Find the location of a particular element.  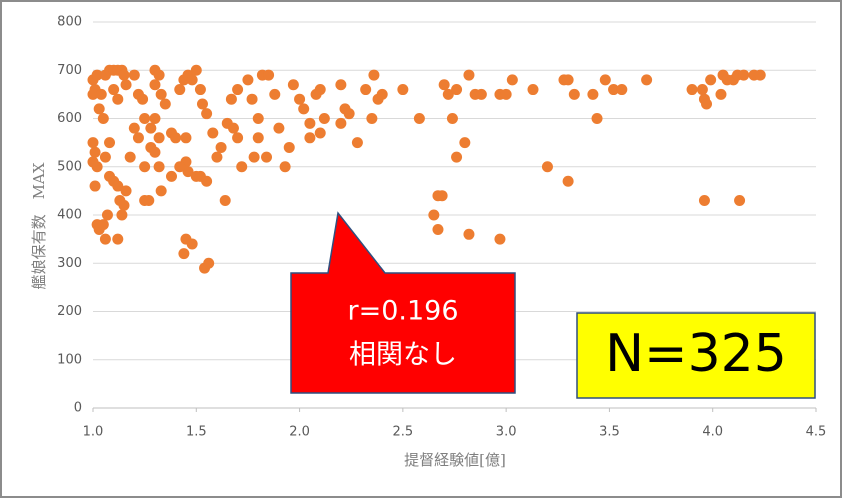

x-tick-label: 2.0 is located at coordinates (299, 432).